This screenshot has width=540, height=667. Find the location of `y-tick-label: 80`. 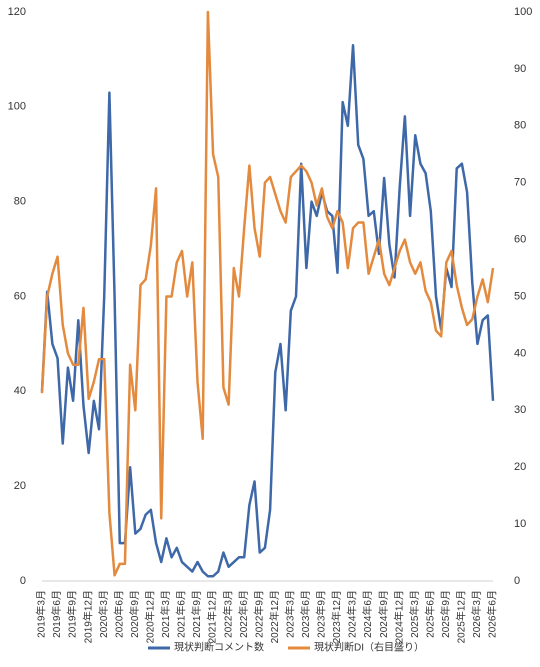

y-tick-label: 80 is located at coordinates (20, 202).